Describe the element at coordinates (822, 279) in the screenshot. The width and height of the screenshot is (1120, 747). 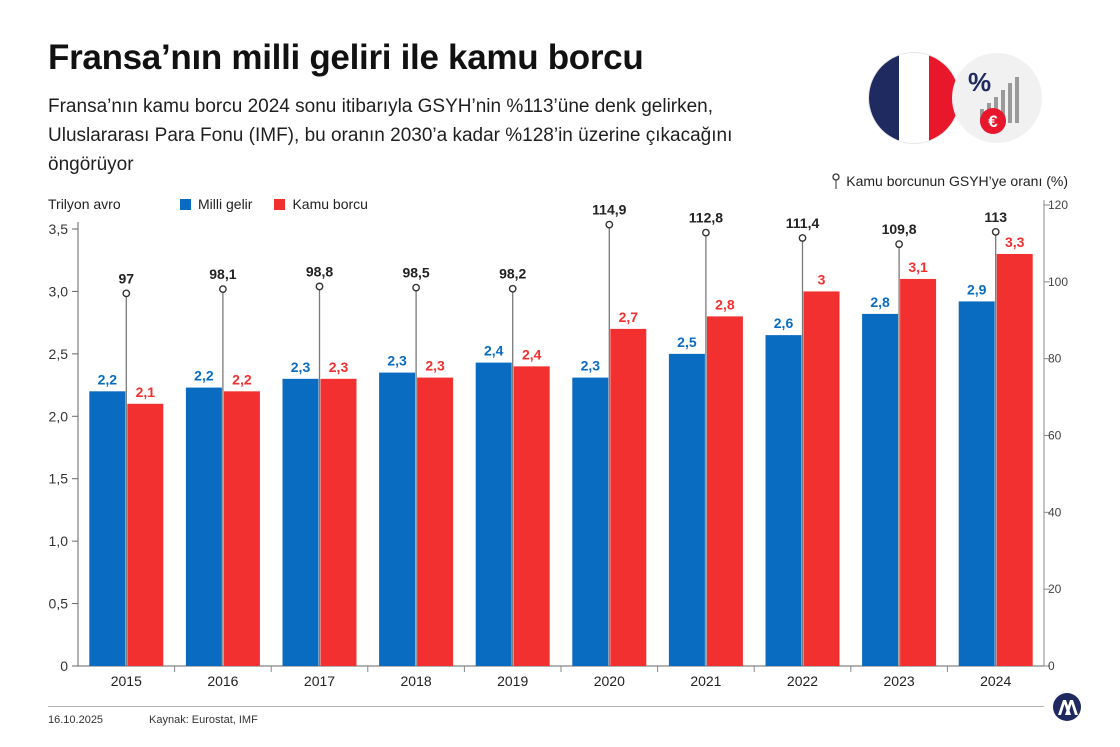
I see `data-label-kamu-borcu: 3` at that location.